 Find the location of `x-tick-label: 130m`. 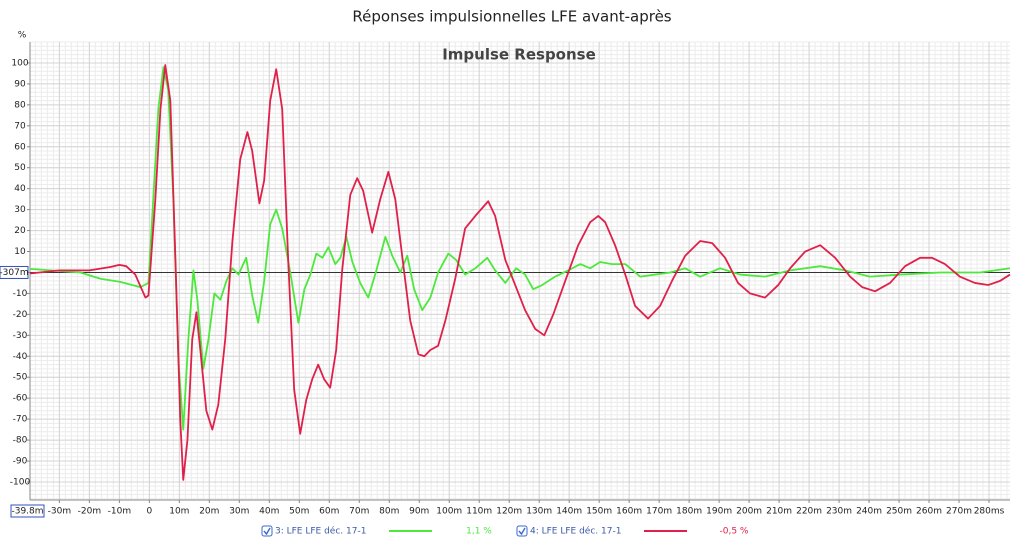

x-tick-label: 130m is located at coordinates (539, 512).